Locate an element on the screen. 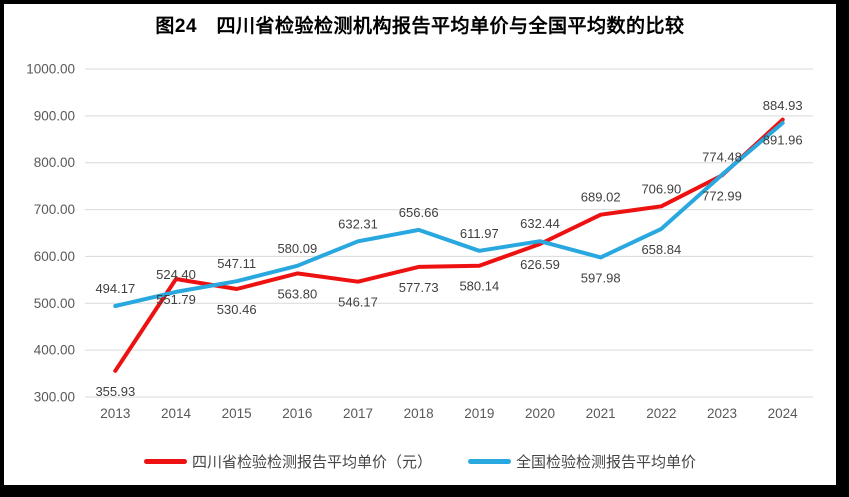 The image size is (849, 497). legend: 四川省检验检测报告平均单价（元） 全国检验检测报告平均单价 is located at coordinates (420, 461).